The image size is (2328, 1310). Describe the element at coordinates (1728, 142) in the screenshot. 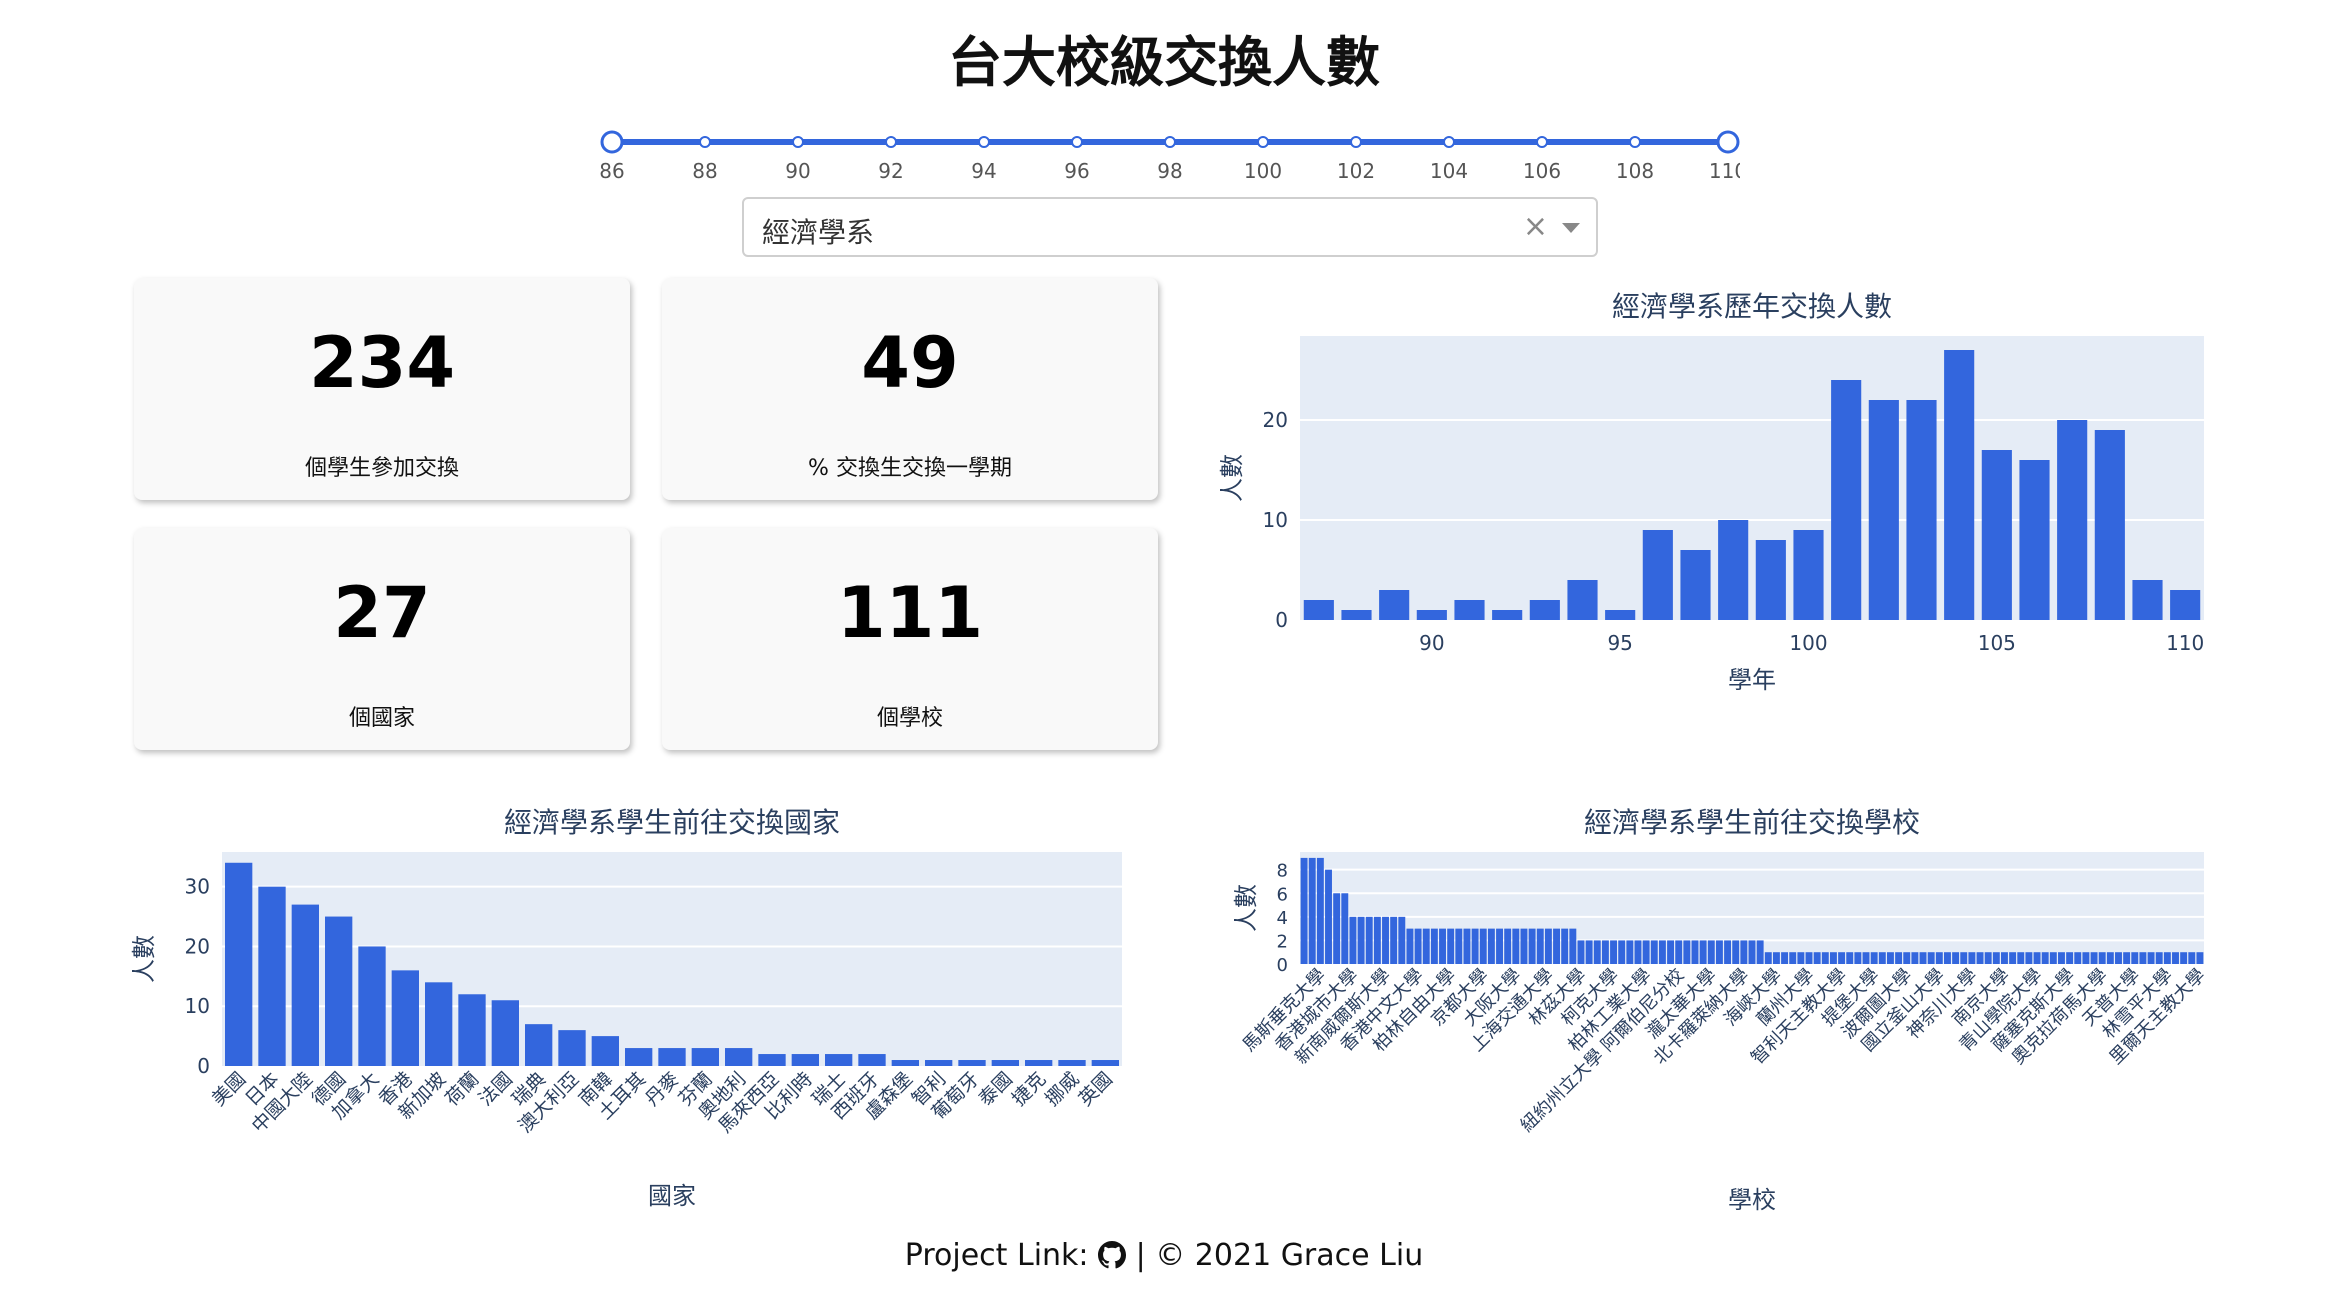

I see `slider-handle-end` at that location.